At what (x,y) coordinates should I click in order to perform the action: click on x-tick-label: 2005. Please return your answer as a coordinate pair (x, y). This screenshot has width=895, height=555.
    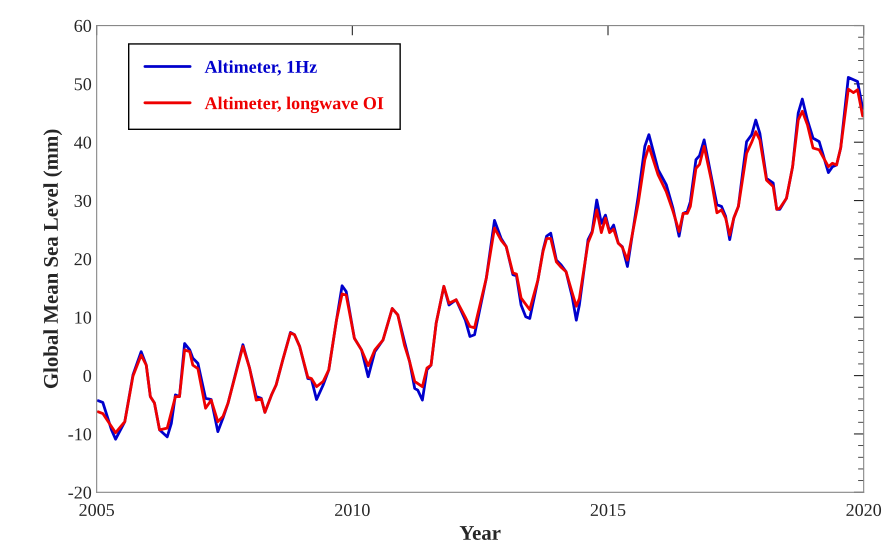
    Looking at the image, I should click on (96, 510).